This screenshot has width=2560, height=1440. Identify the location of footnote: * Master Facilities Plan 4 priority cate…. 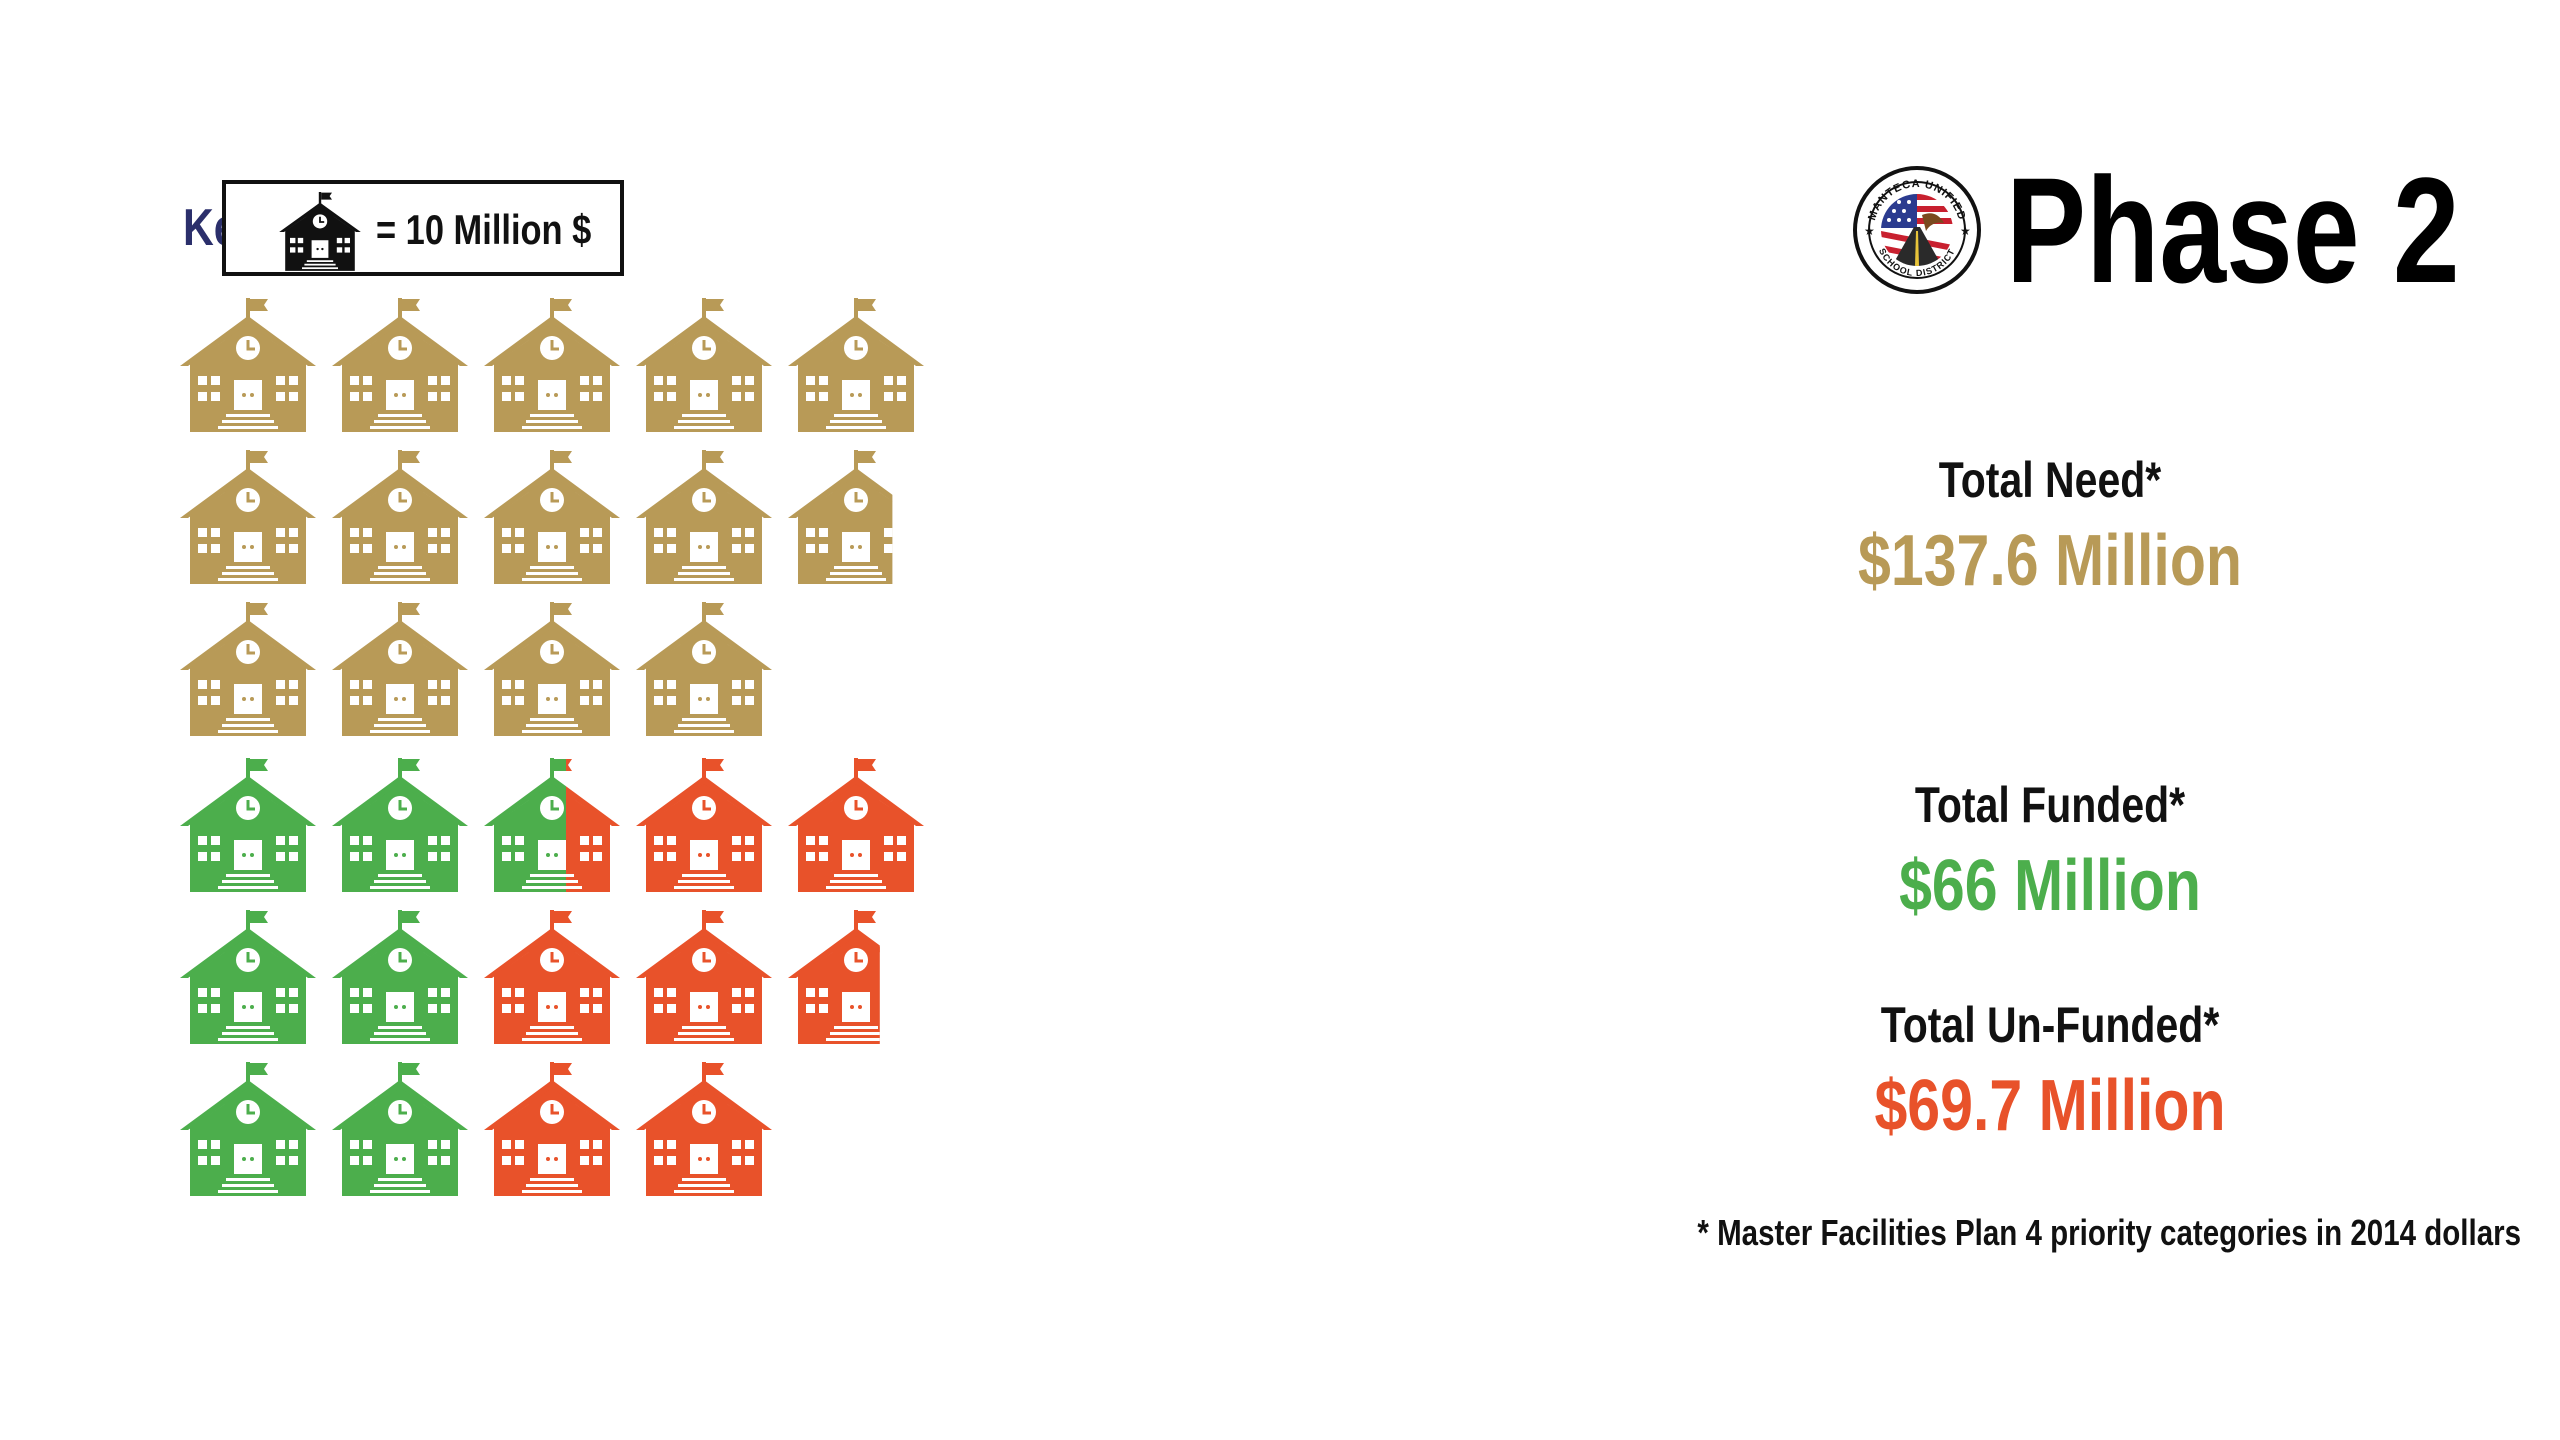
(2109, 1232).